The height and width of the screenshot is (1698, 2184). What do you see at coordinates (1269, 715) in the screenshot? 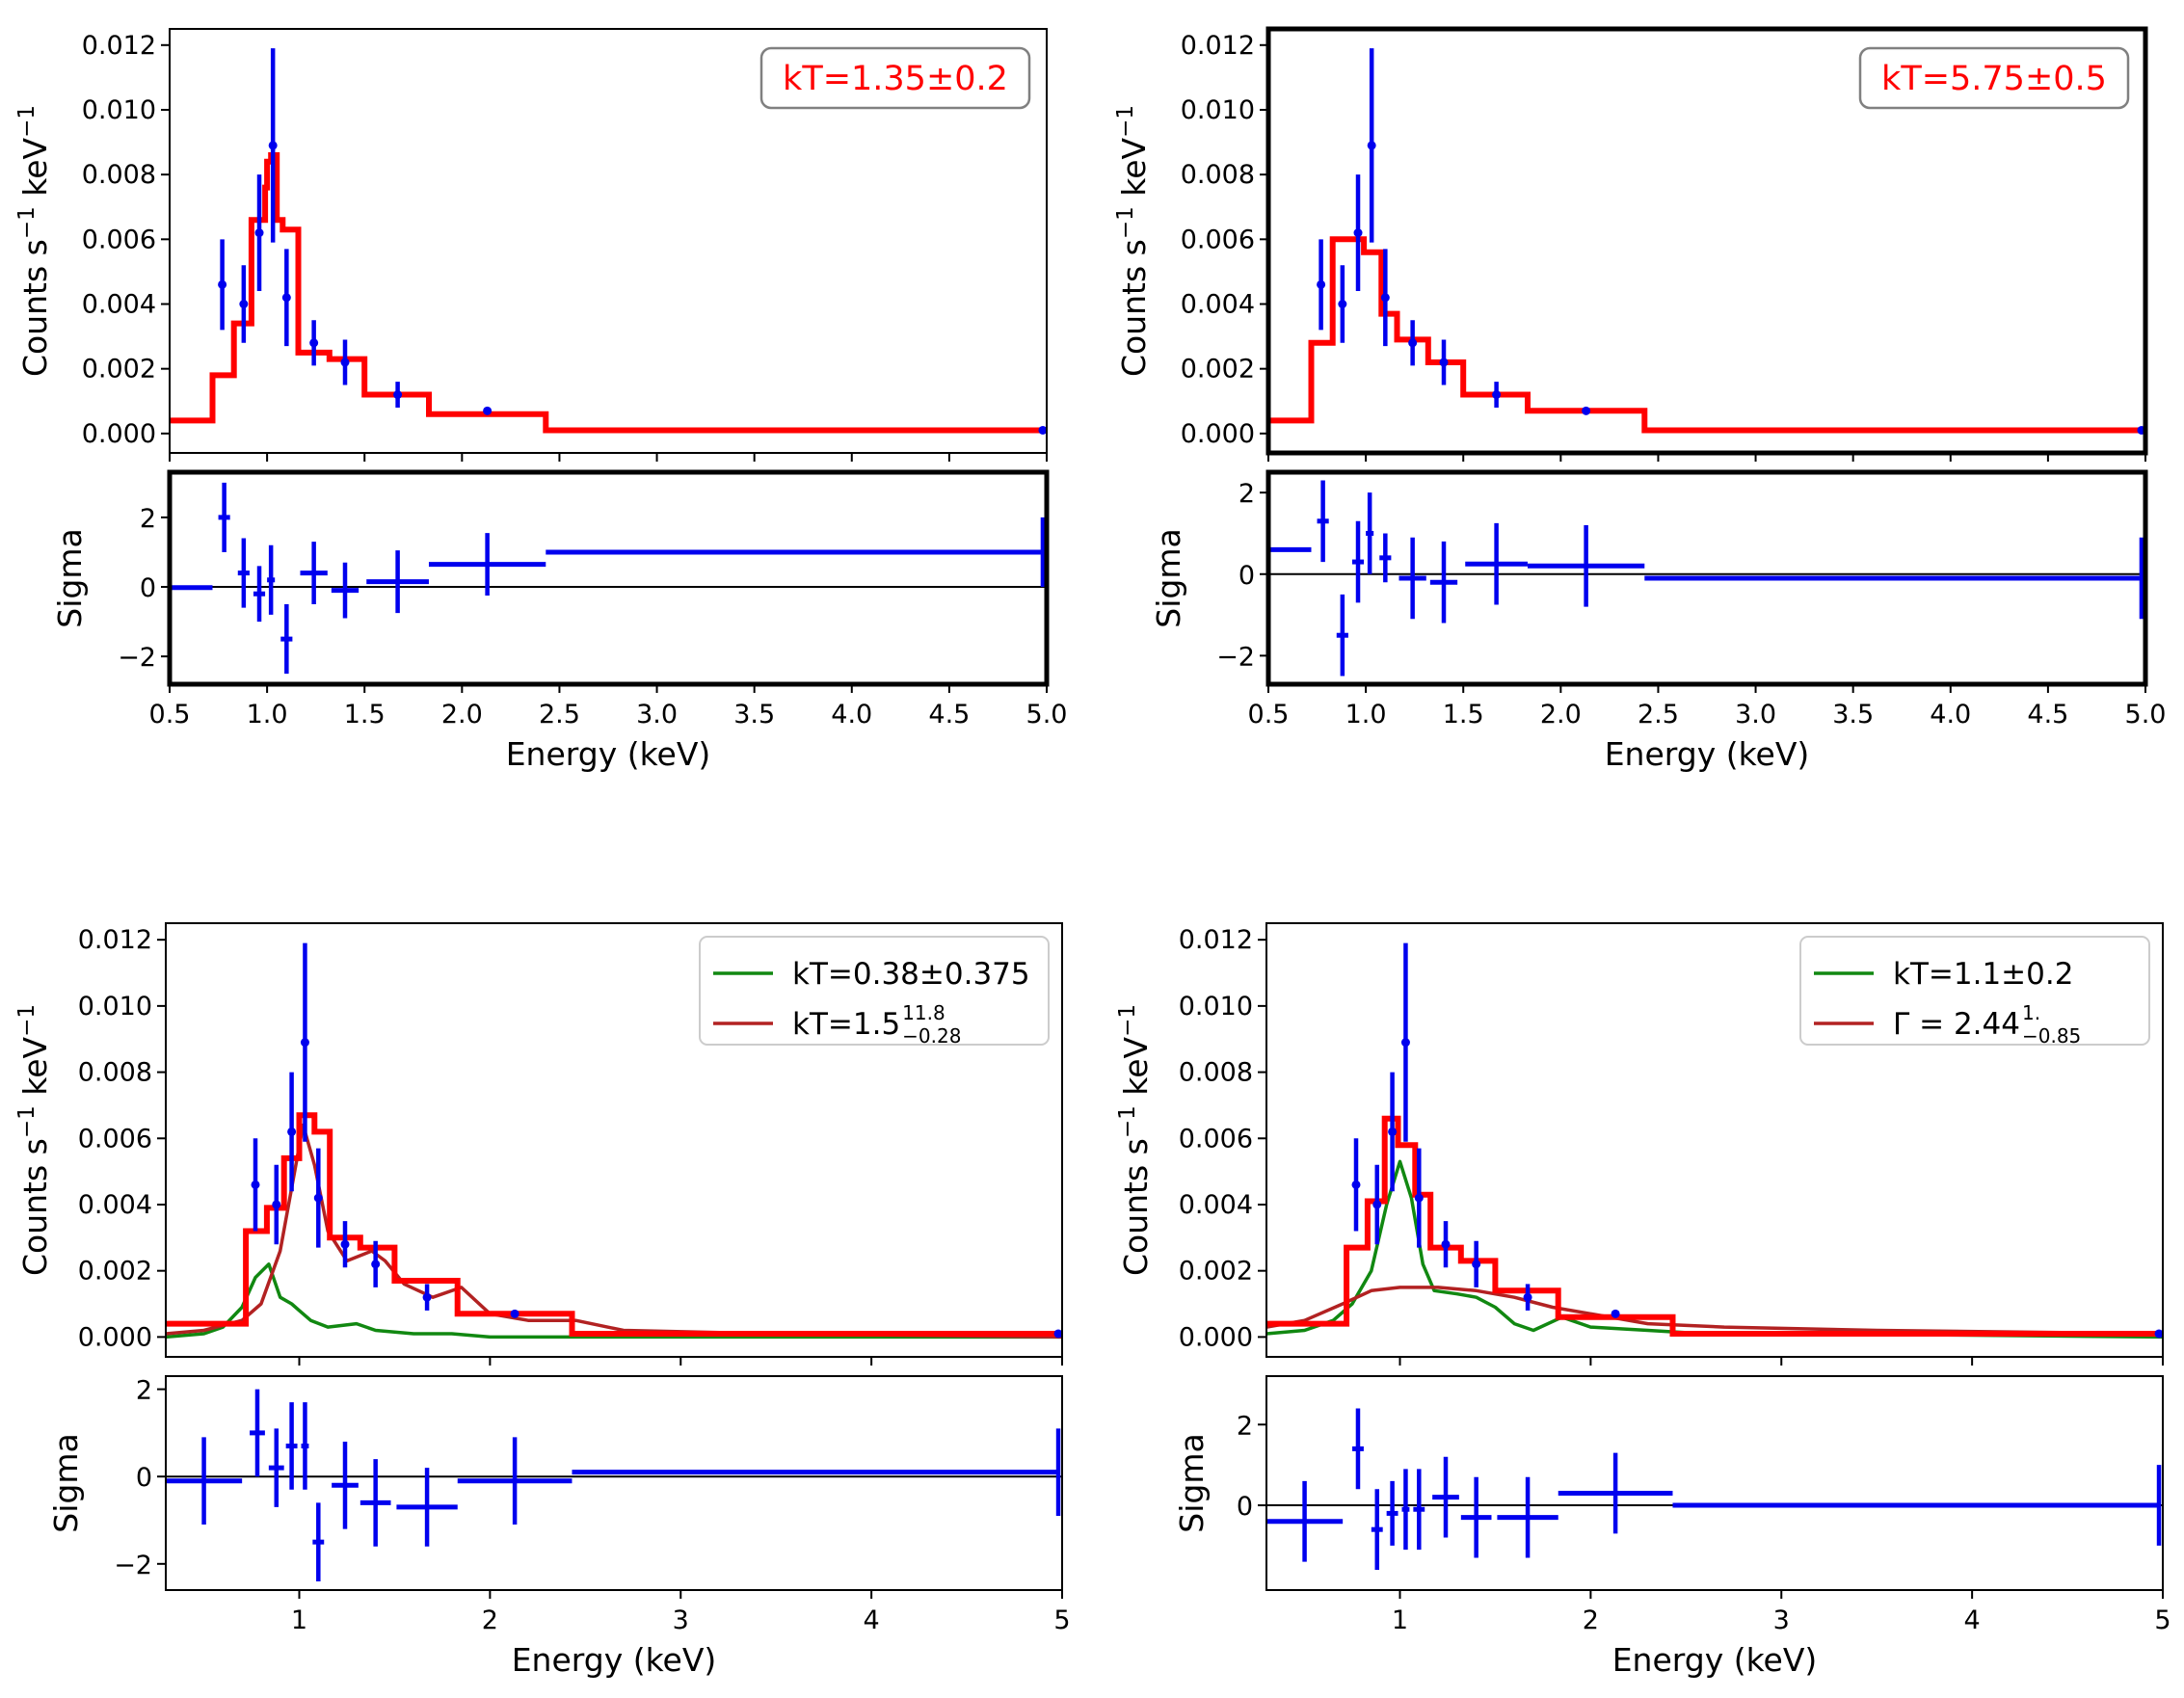
I see `x-tick-label: 0.5` at bounding box center [1269, 715].